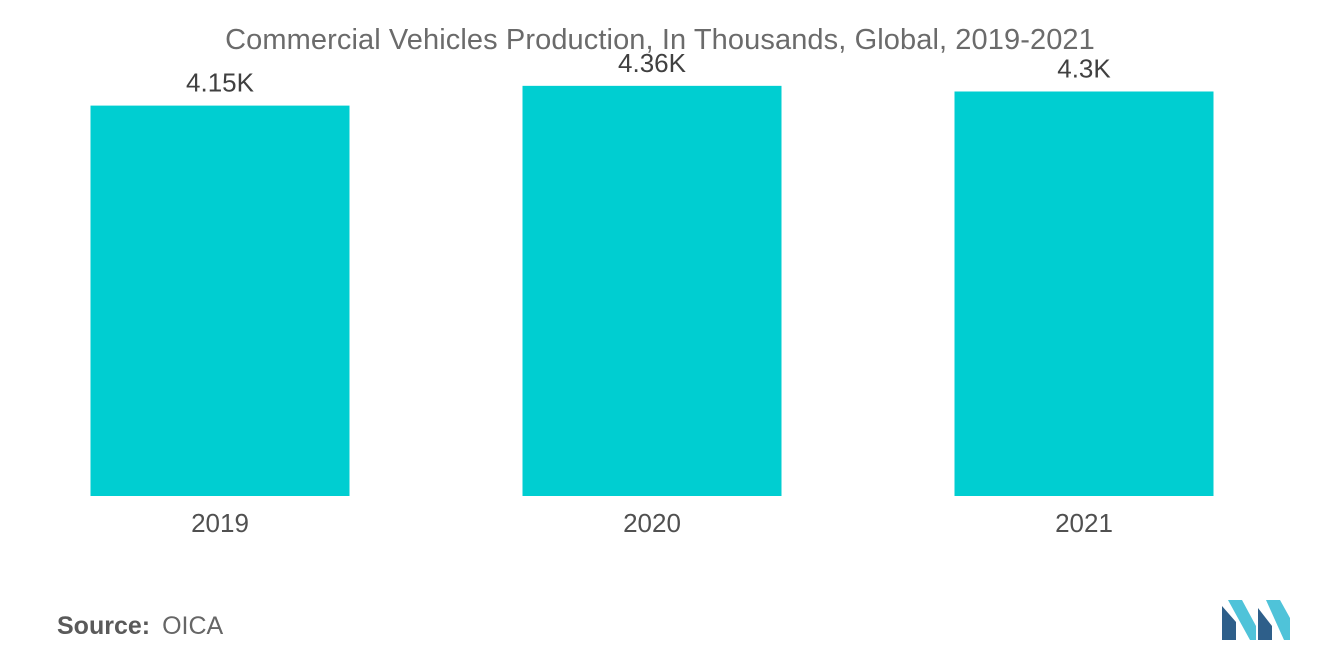 This screenshot has width=1320, height=665. Describe the element at coordinates (1084, 68) in the screenshot. I see `data-label-2021: 4.3K` at that location.